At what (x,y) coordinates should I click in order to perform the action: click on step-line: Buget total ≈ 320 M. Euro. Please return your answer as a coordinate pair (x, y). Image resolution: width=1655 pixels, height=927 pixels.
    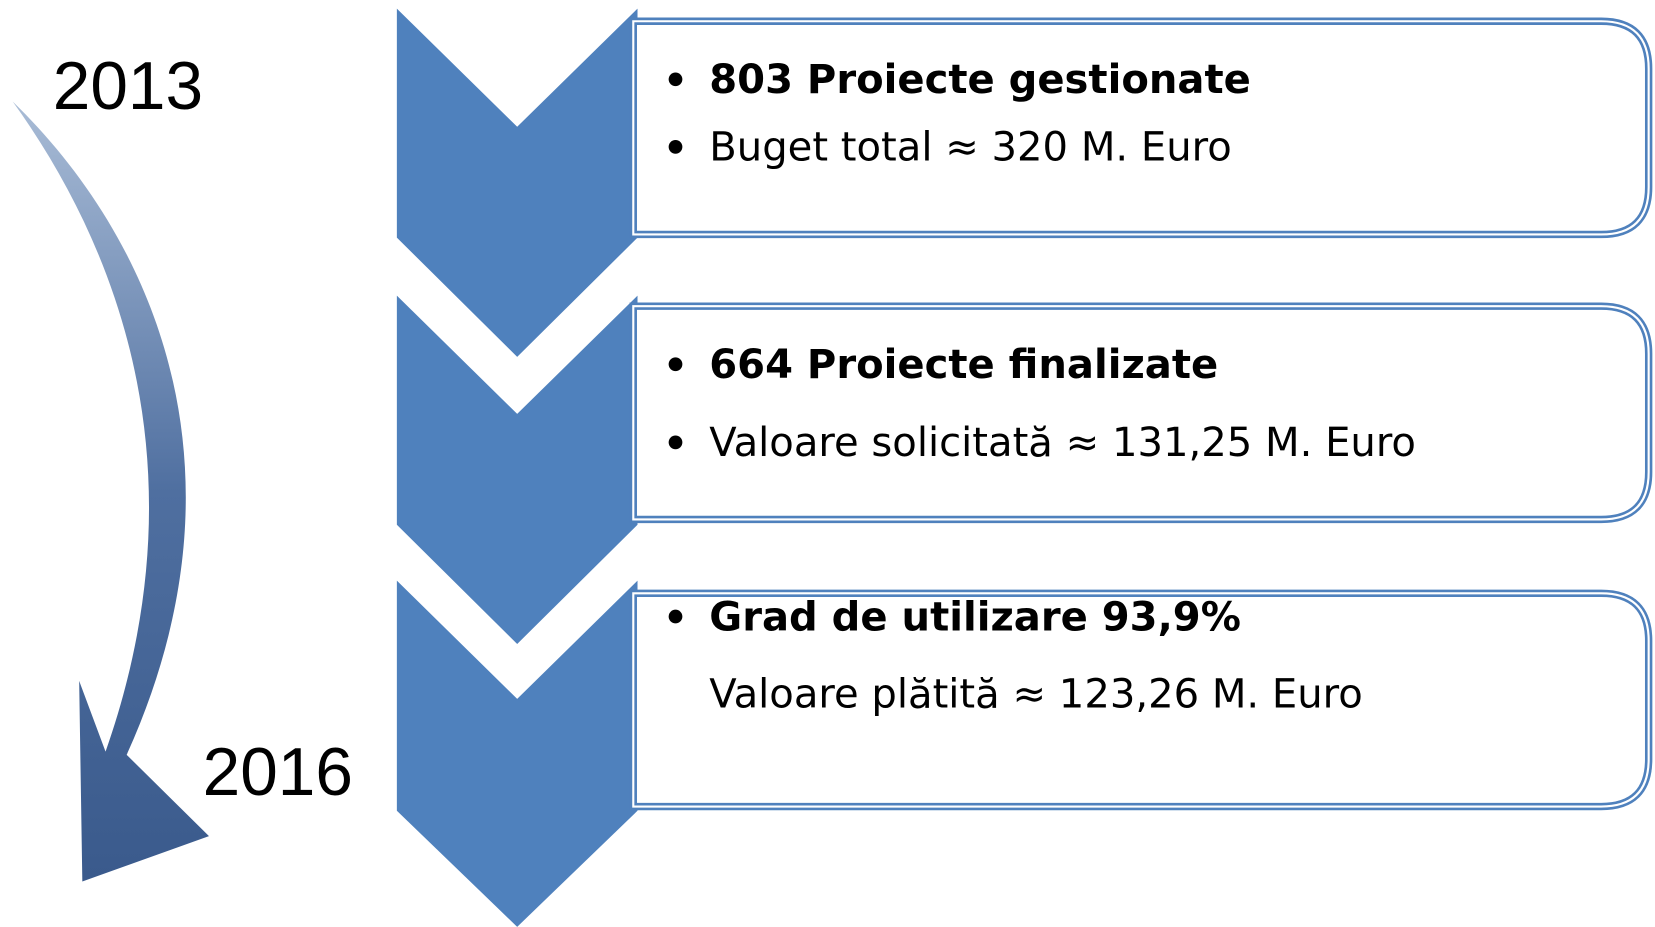
    Looking at the image, I should click on (970, 148).